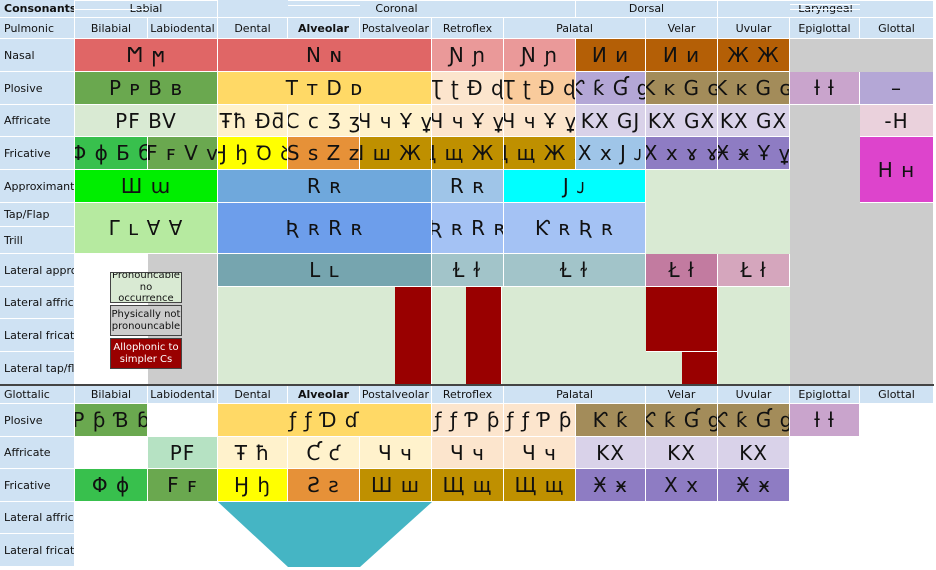  What do you see at coordinates (575, 270) in the screenshot?
I see `cell-lateral-palatal: Ɫ ɫ` at bounding box center [575, 270].